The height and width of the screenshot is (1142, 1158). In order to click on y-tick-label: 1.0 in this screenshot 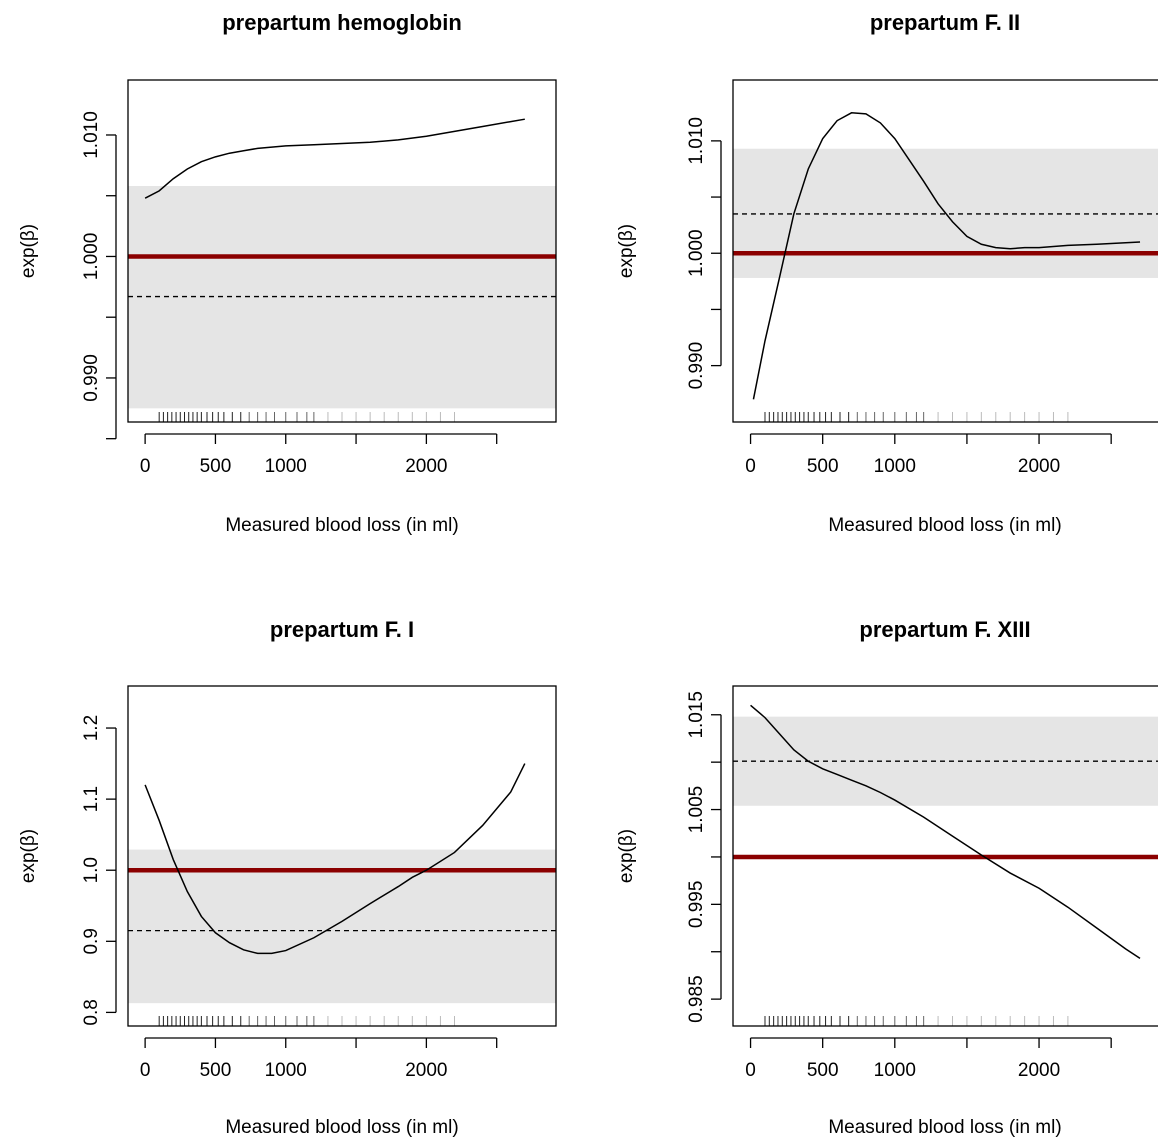, I will do `click(91, 870)`.